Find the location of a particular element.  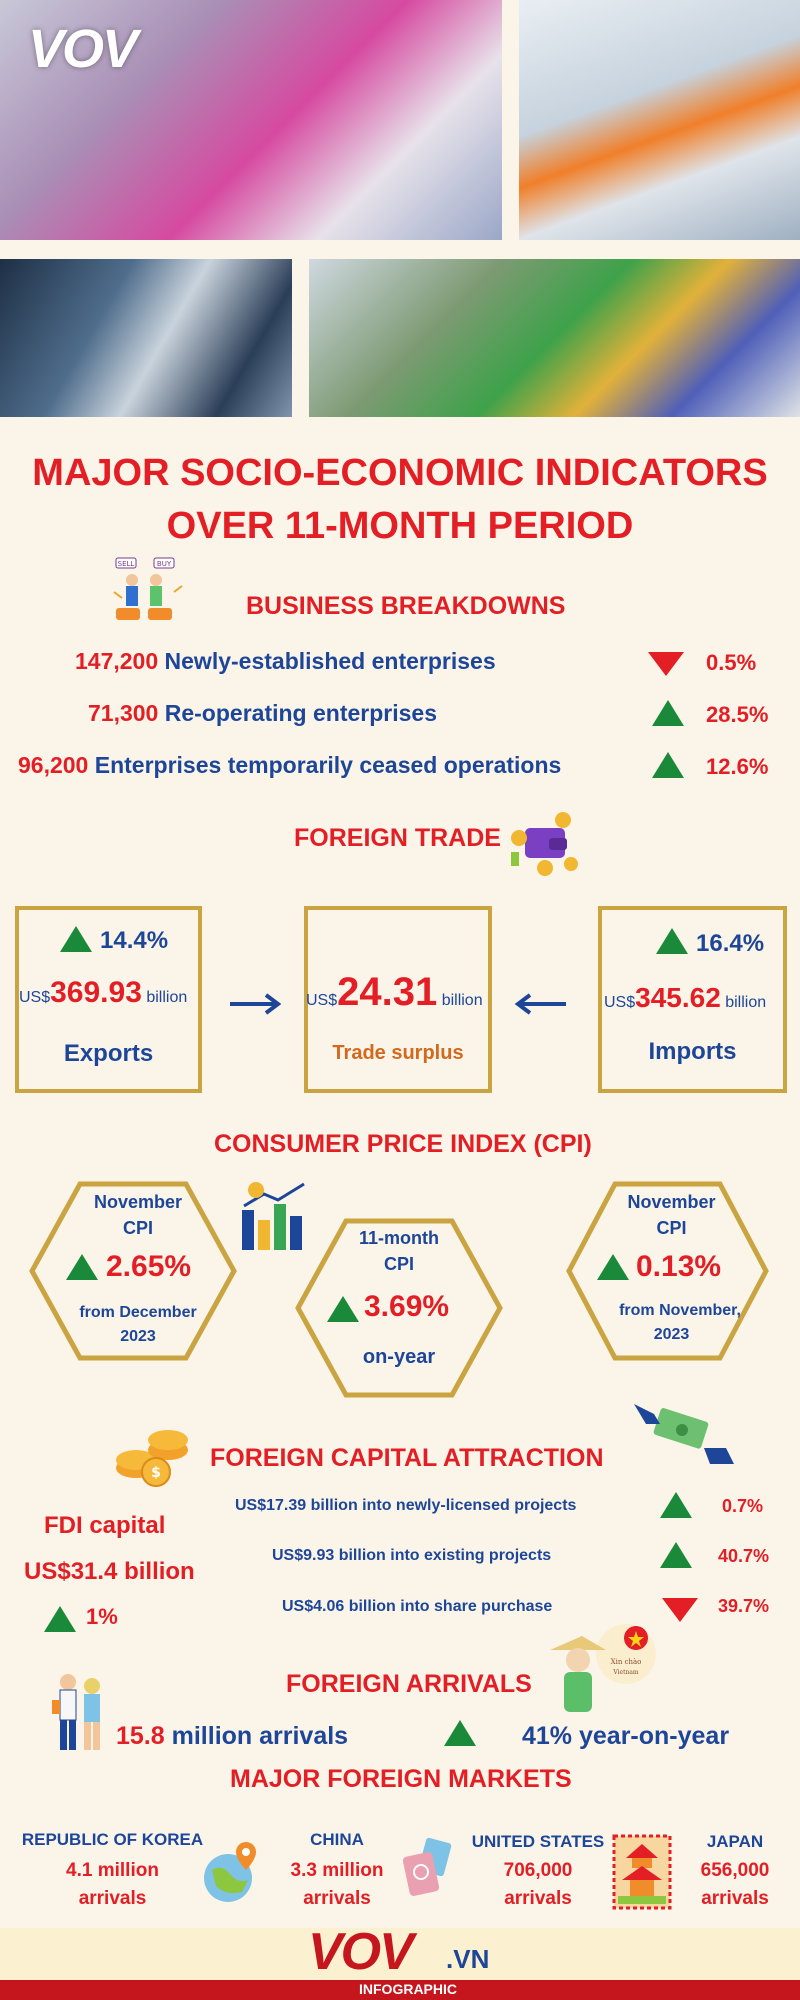

fdi-heading: FOREIGN CAPITAL ATTRACTION is located at coordinates (407, 1458).